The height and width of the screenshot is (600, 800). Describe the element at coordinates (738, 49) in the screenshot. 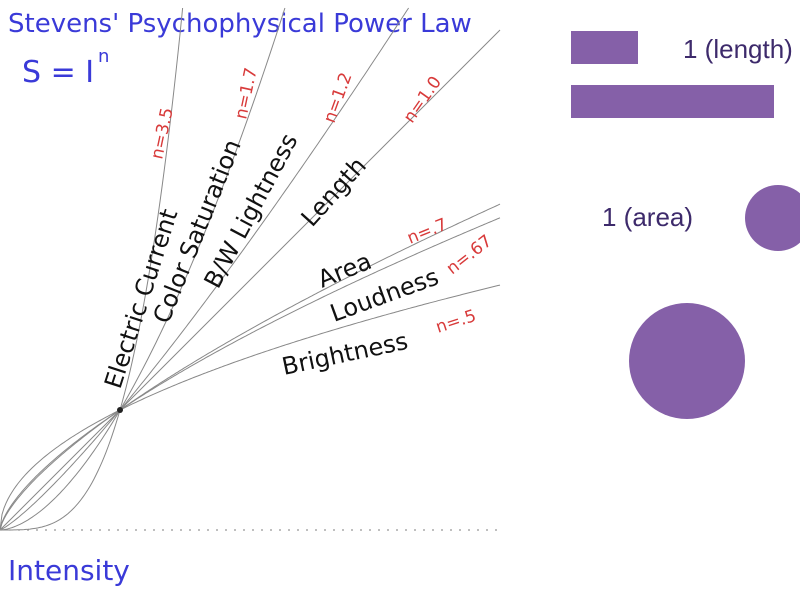

I see `length-unit-label: 1 (length)` at that location.